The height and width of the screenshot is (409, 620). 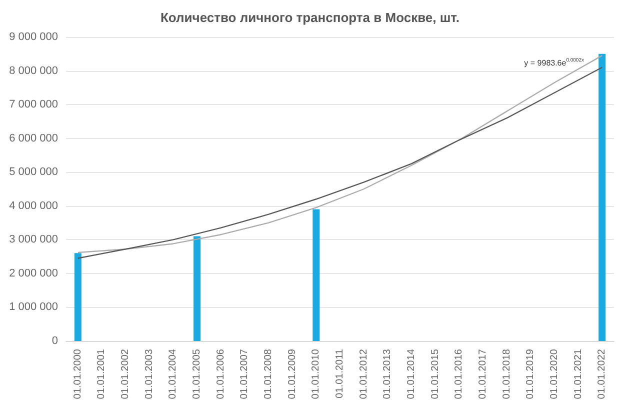 I want to click on x-tick-label: 01.01.2018, so click(x=506, y=374).